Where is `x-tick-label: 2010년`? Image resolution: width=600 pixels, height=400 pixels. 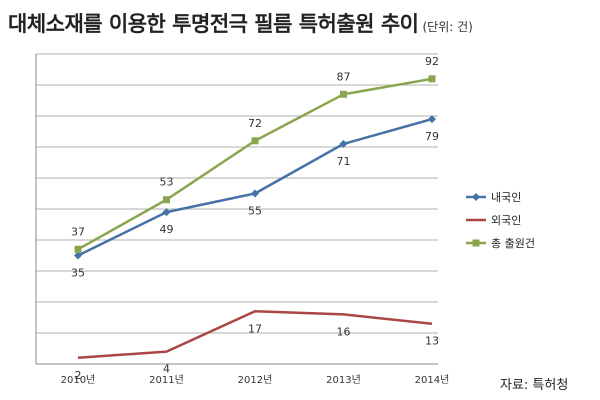
x-tick-label: 2010년 is located at coordinates (78, 380).